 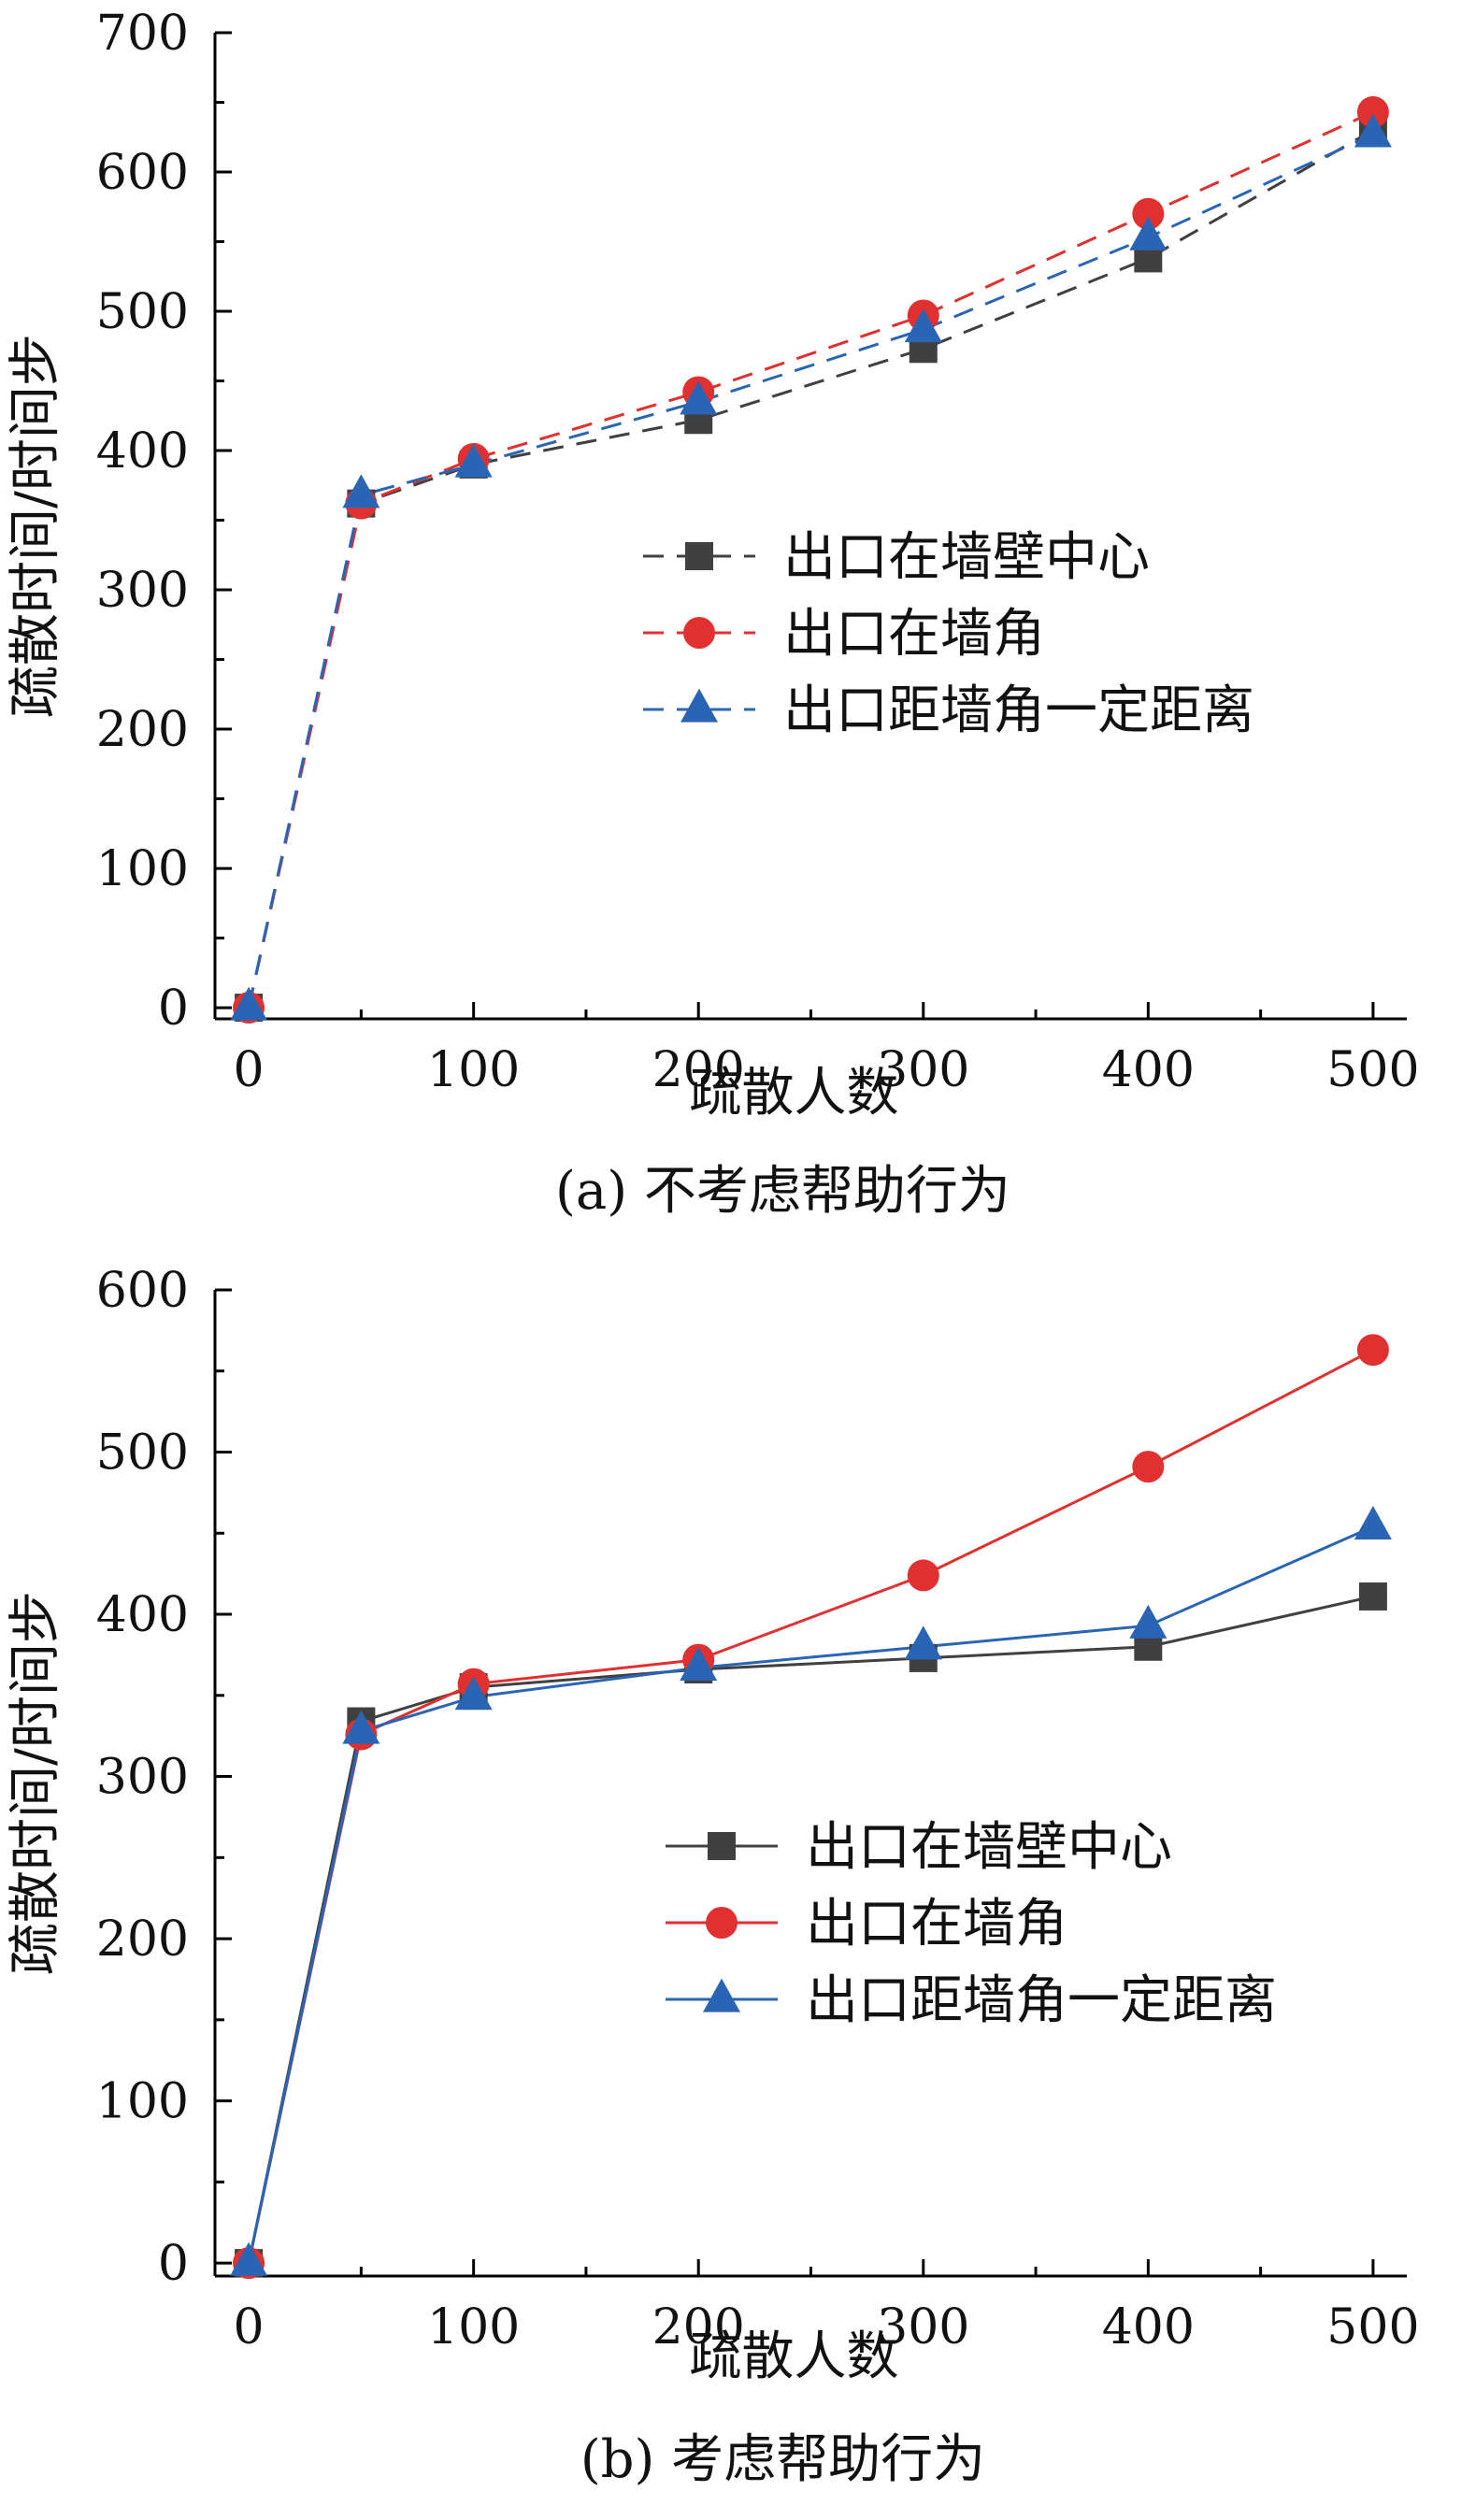 I want to click on y-tick-label: 700, so click(x=142, y=34).